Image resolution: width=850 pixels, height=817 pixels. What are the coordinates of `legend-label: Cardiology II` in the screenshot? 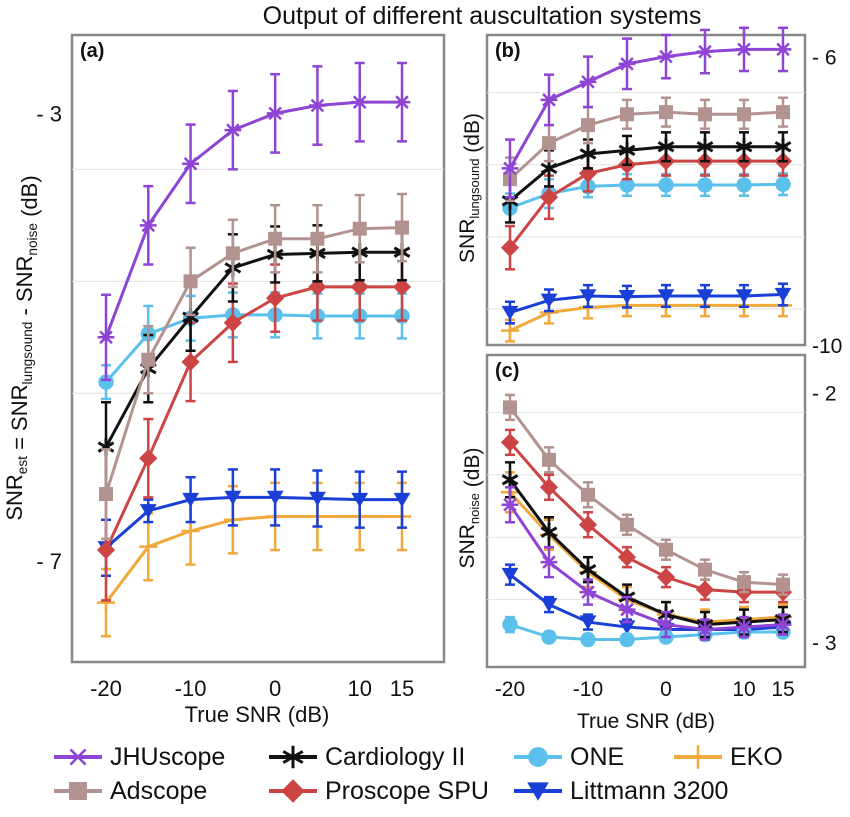 It's located at (395, 756).